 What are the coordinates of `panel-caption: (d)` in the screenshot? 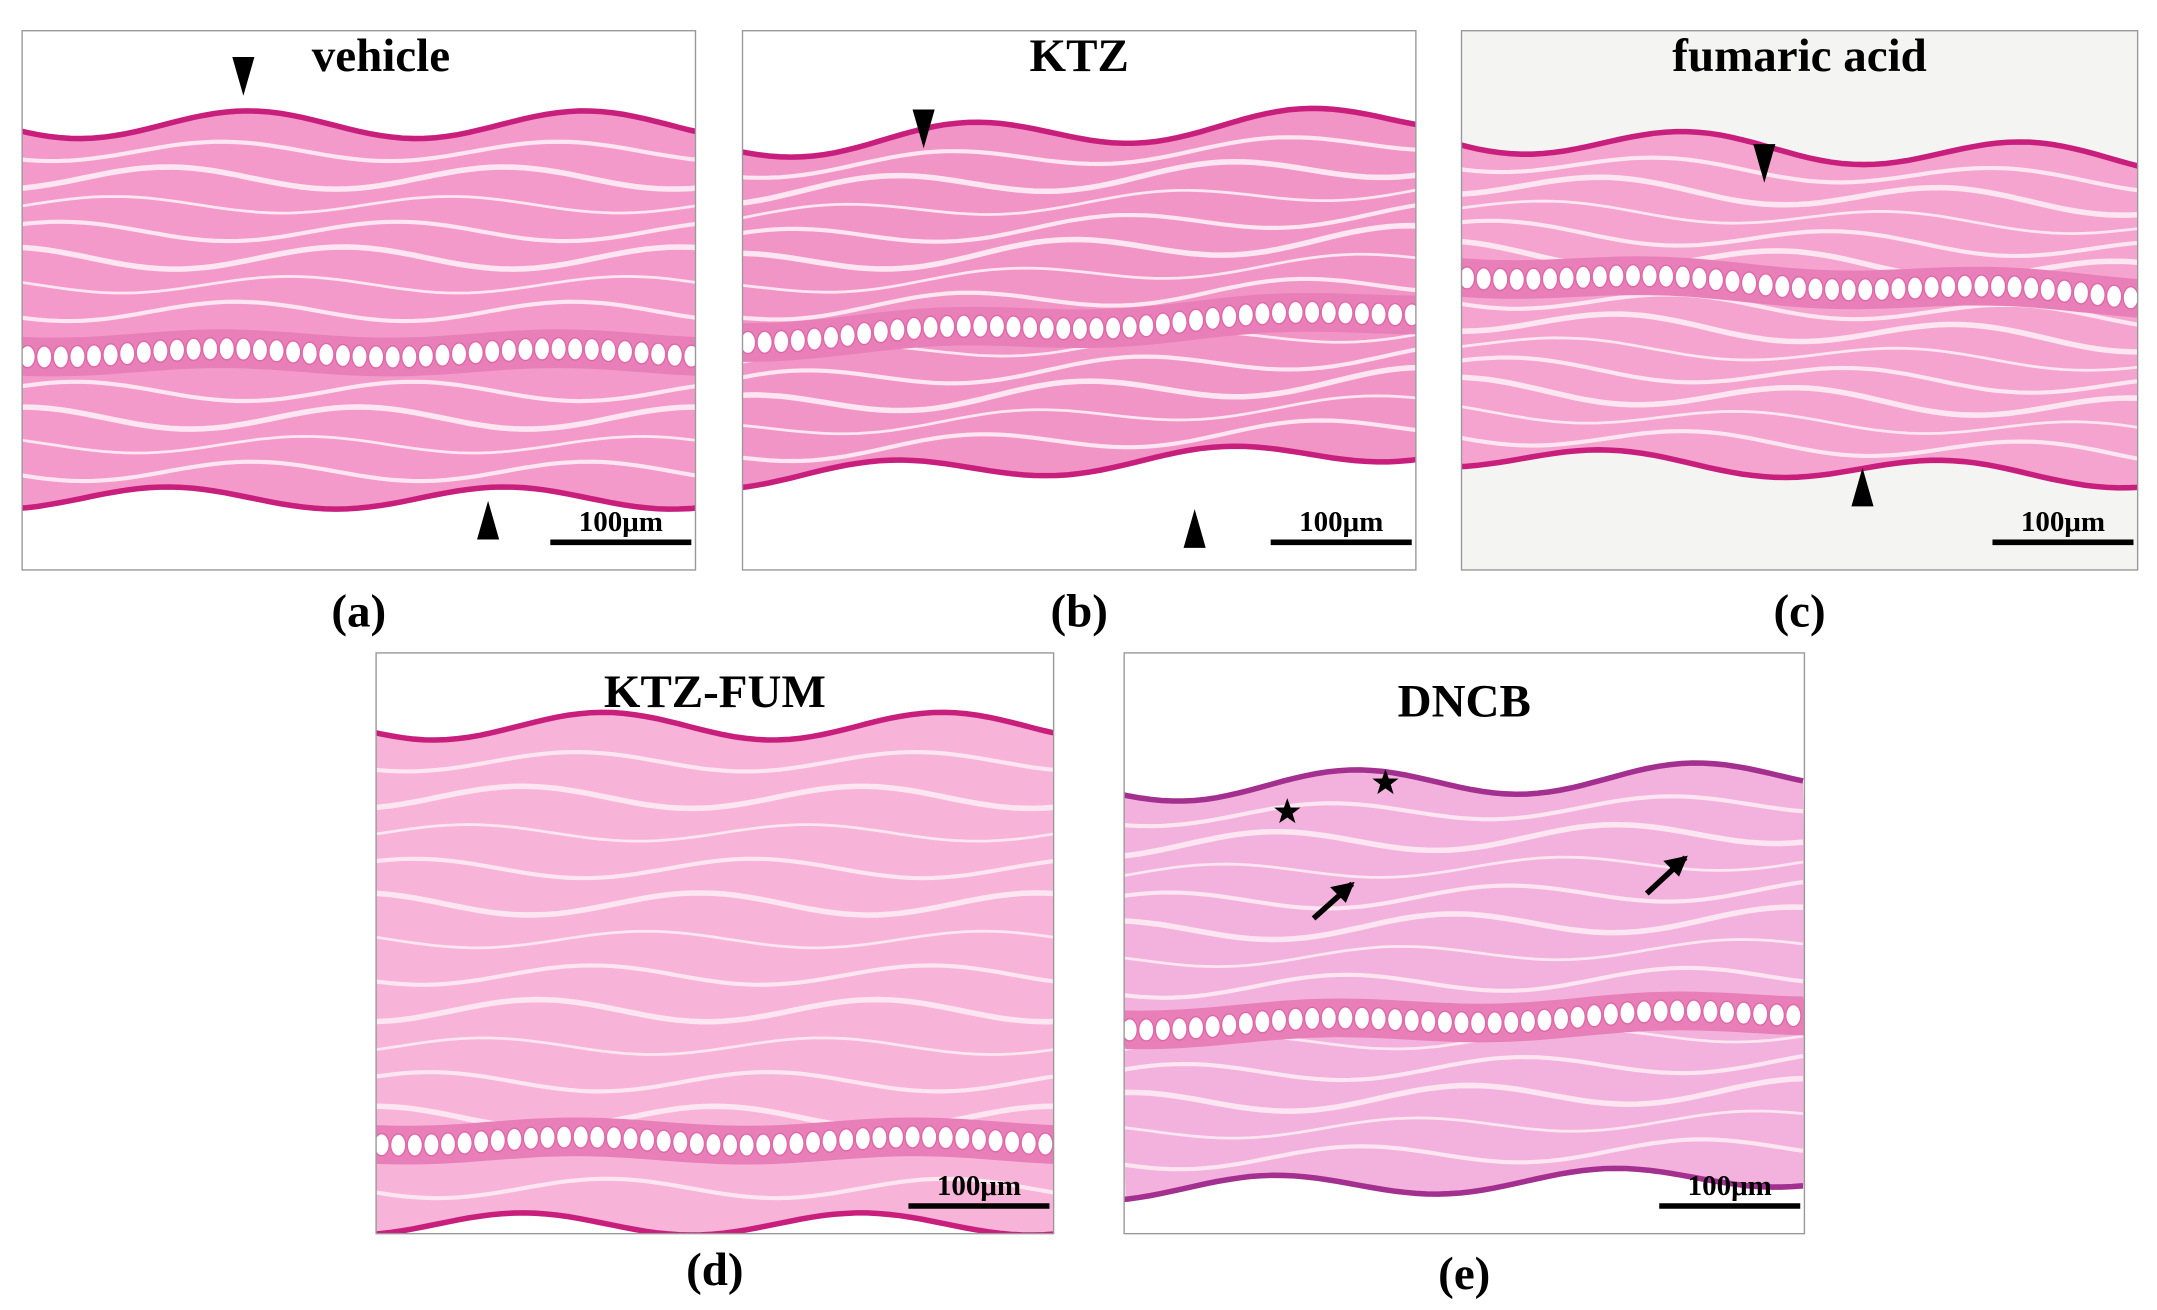 It's located at (714, 1270).